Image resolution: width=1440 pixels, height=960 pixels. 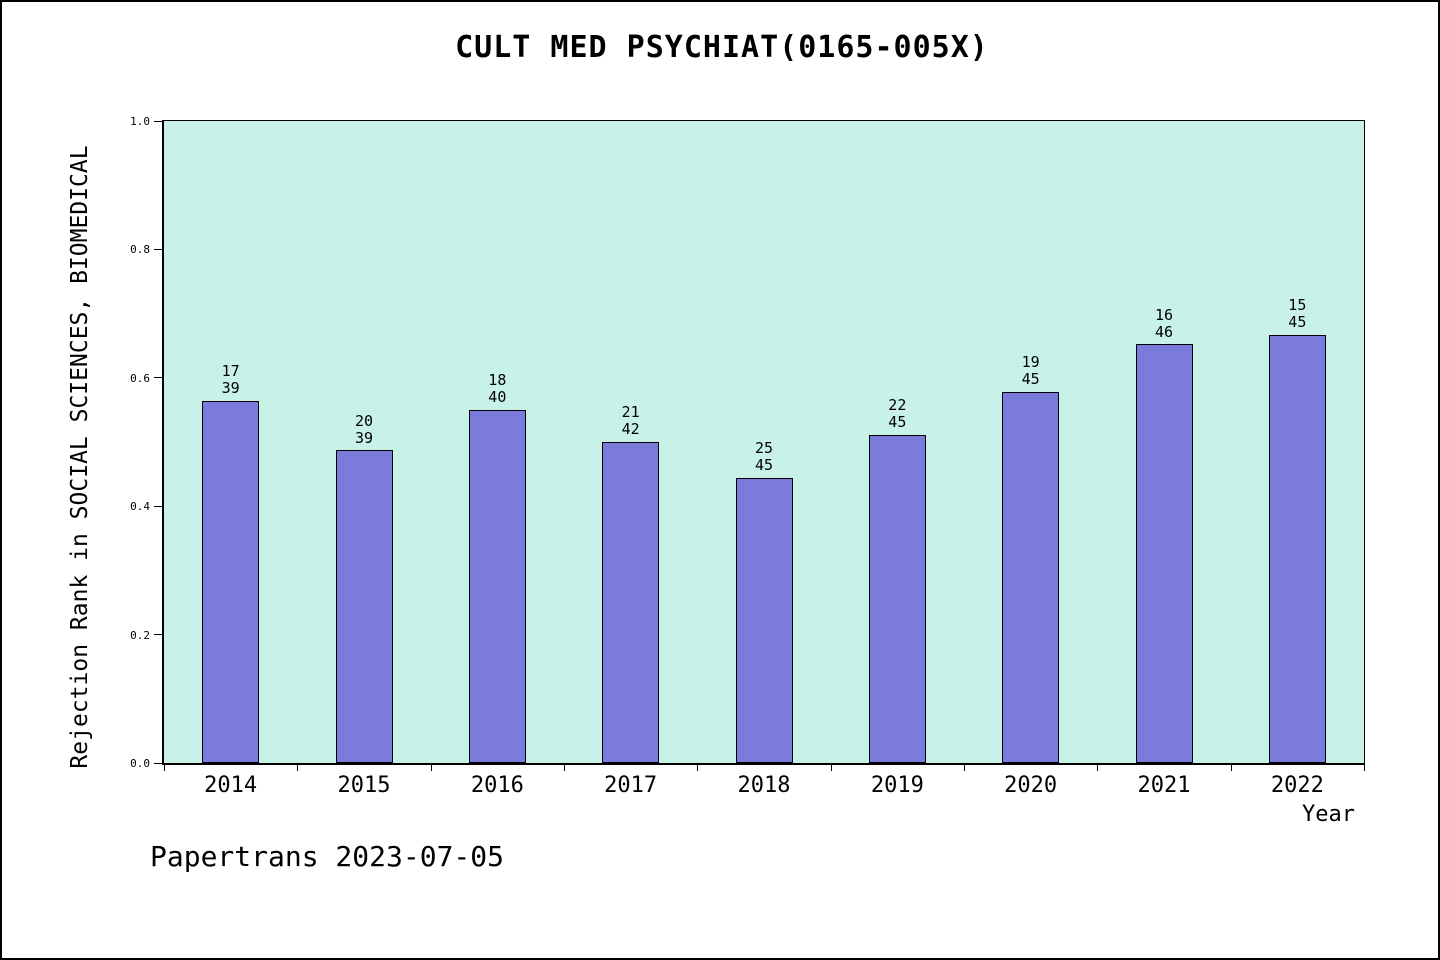 I want to click on x-tick-label-2017: 2017, so click(x=631, y=785).